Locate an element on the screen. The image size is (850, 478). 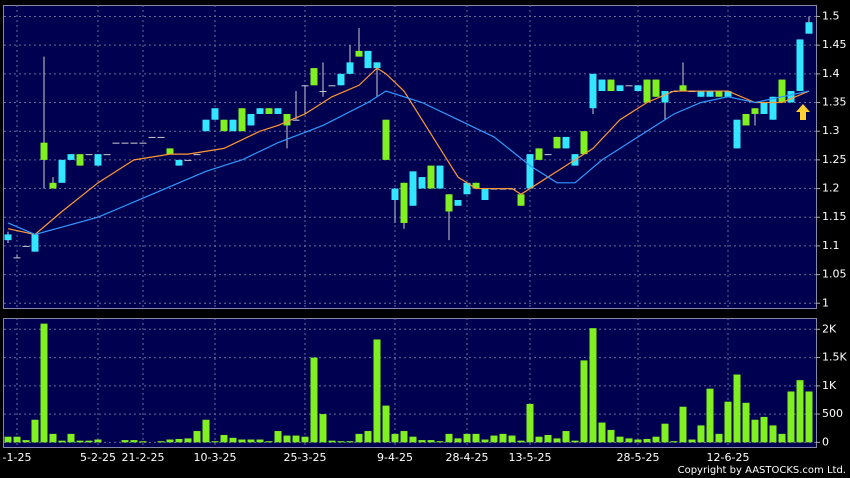
y-tick-label: 1.15 is located at coordinates (834, 216).